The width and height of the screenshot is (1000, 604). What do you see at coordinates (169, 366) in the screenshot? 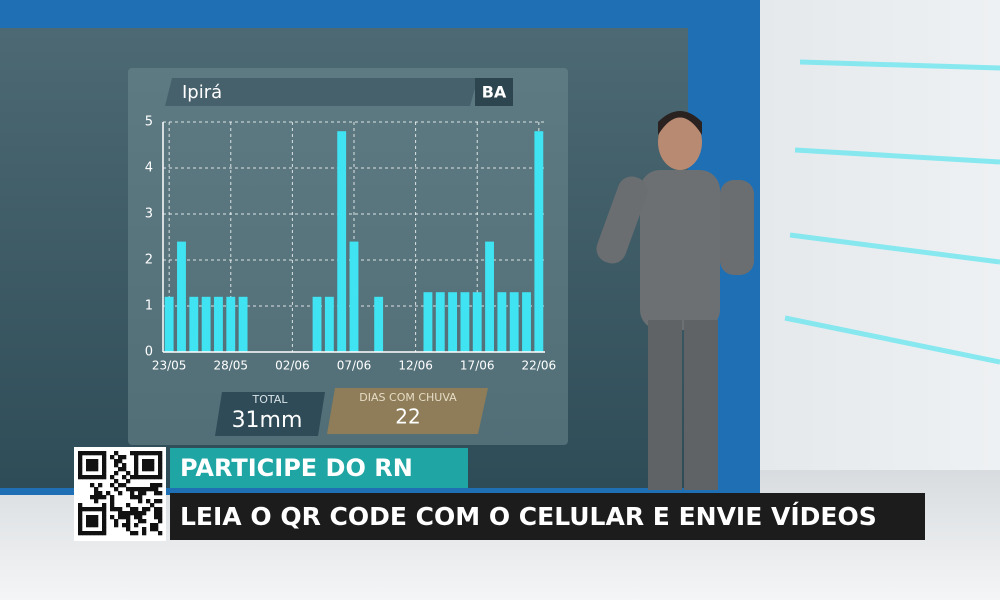
I see `x-tick-label: 23/05` at bounding box center [169, 366].